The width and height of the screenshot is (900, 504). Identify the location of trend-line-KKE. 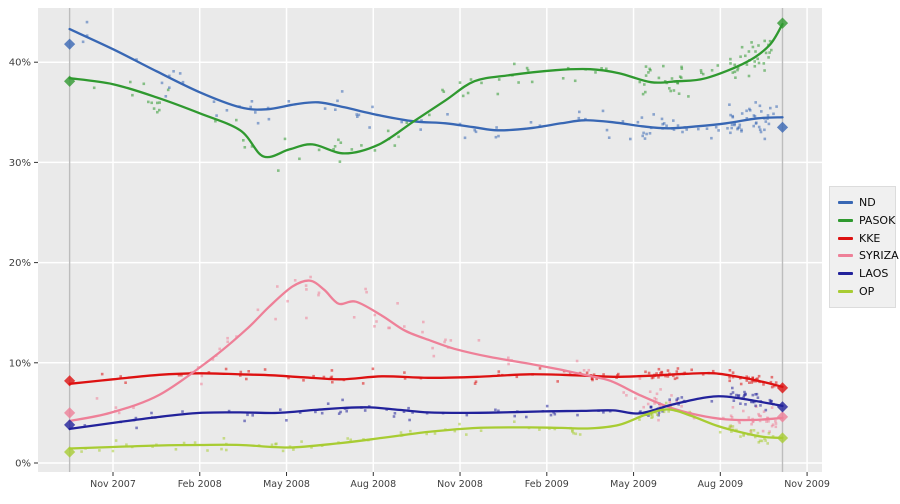
(426, 379).